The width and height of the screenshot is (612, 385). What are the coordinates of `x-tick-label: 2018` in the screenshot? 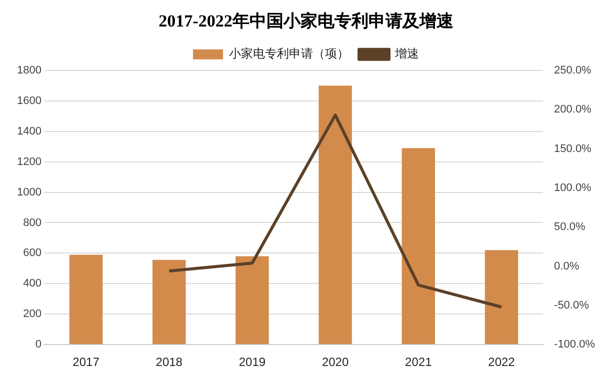 It's located at (169, 362).